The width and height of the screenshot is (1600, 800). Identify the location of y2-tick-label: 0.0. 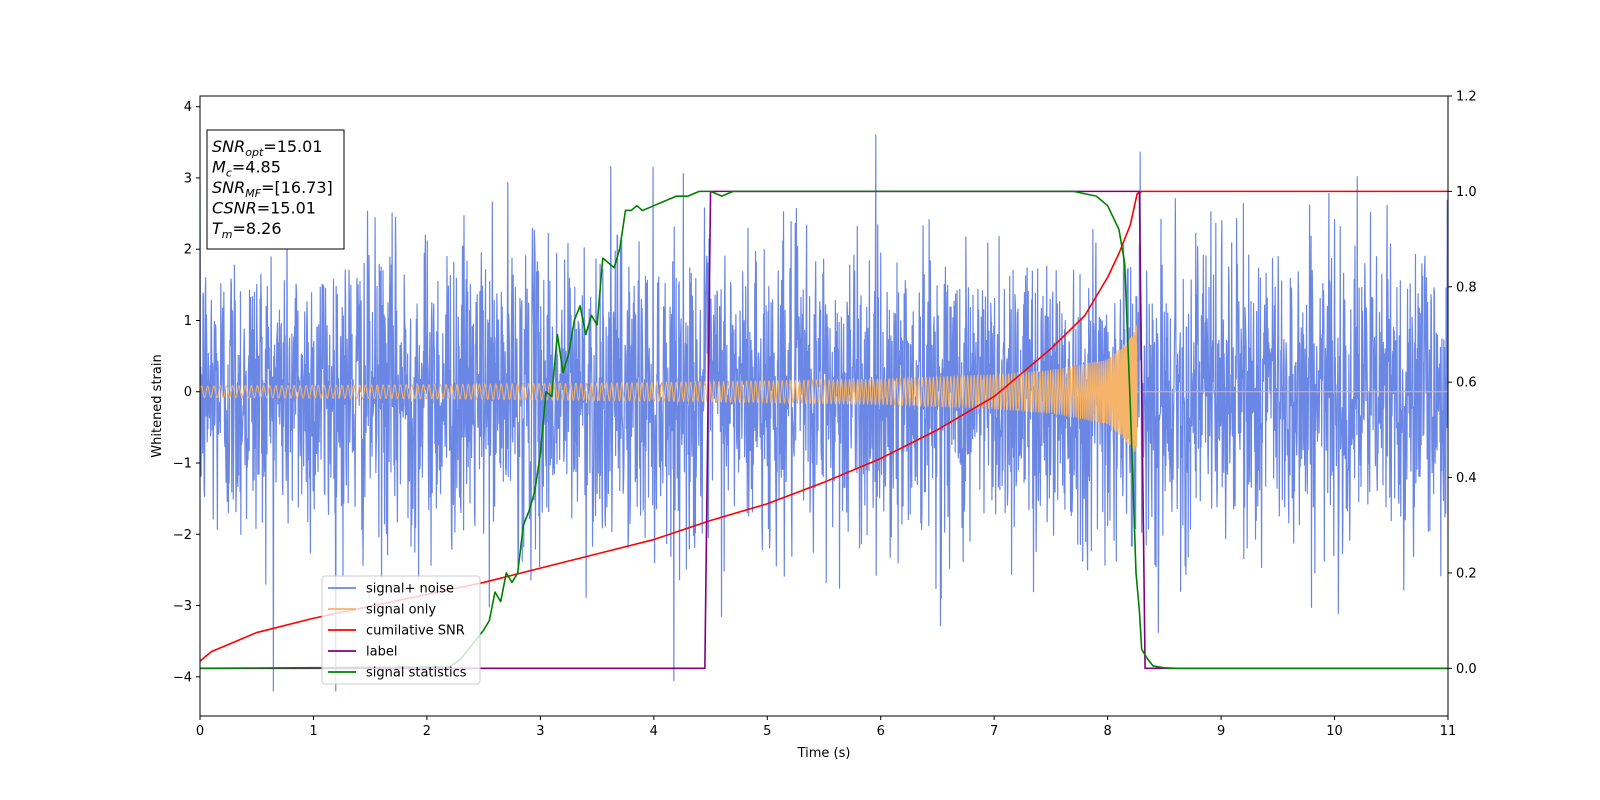
(1466, 669).